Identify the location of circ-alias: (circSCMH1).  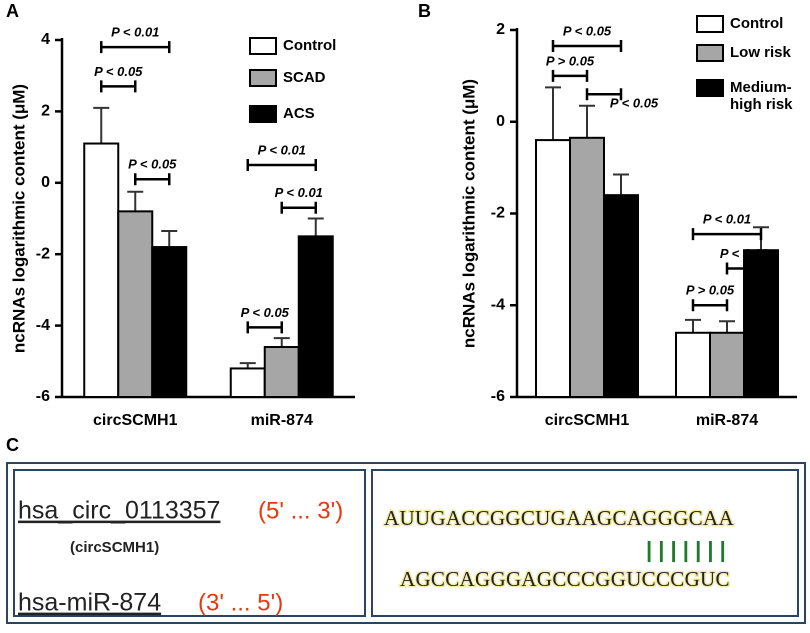
(114, 547).